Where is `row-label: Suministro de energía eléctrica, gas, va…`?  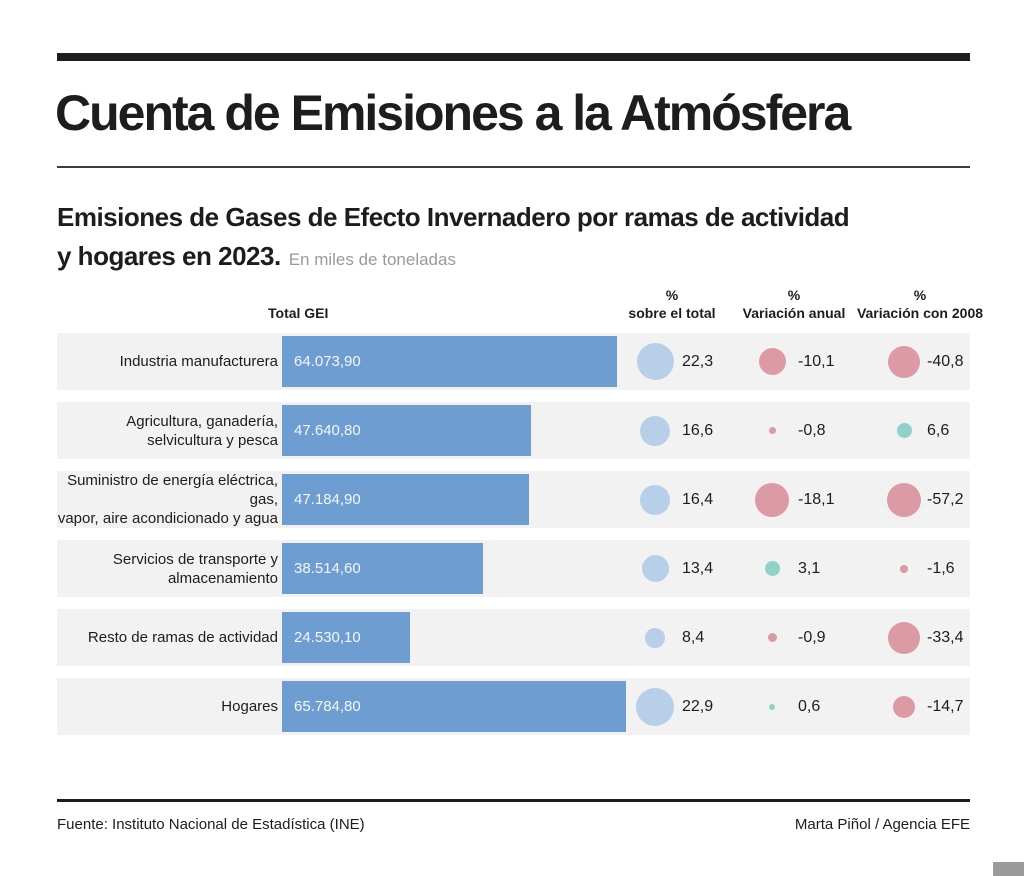
row-label: Suministro de energía eléctrica, gas, va… is located at coordinates (167, 499).